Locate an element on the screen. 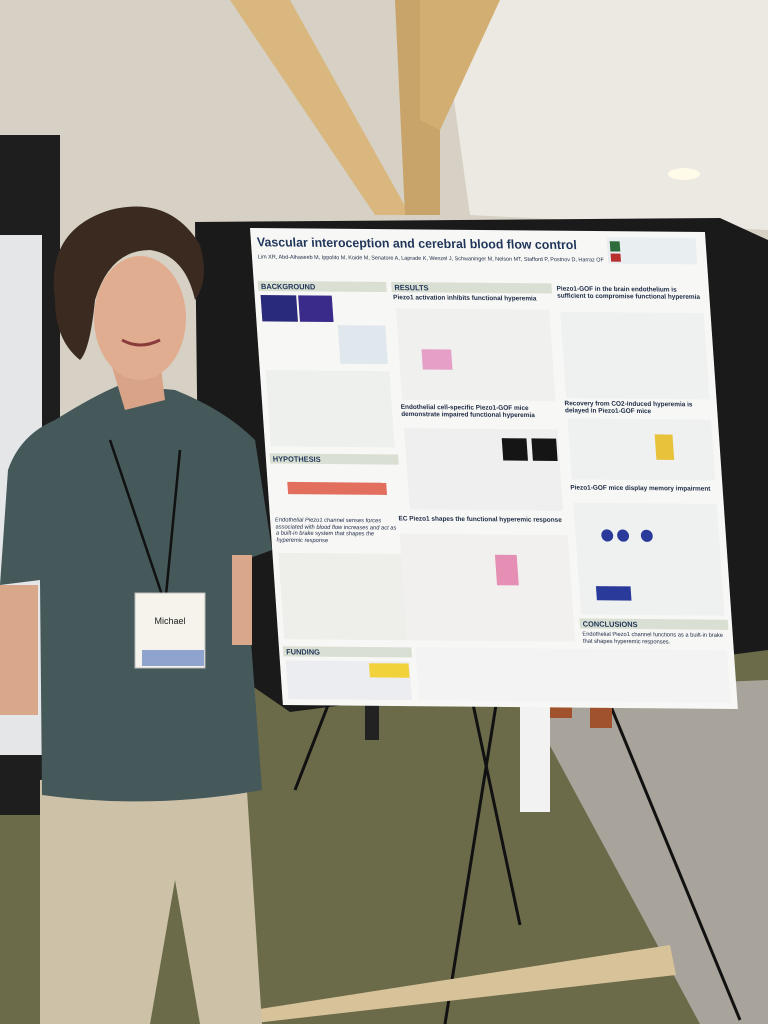 This screenshot has height=1024, width=768. badge-strip is located at coordinates (173, 658).